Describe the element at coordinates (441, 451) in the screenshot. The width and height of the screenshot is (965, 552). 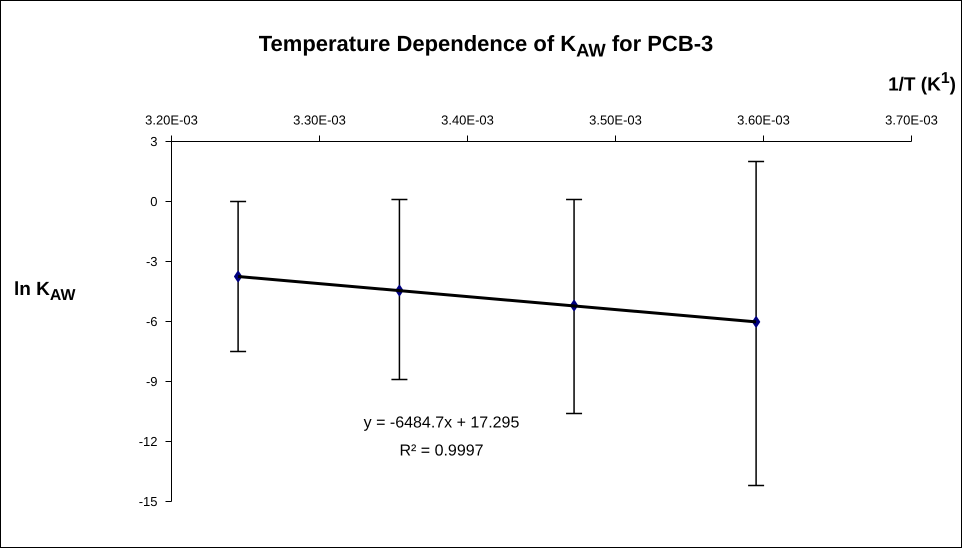
I see `annotation: R² = 0.9997` at that location.